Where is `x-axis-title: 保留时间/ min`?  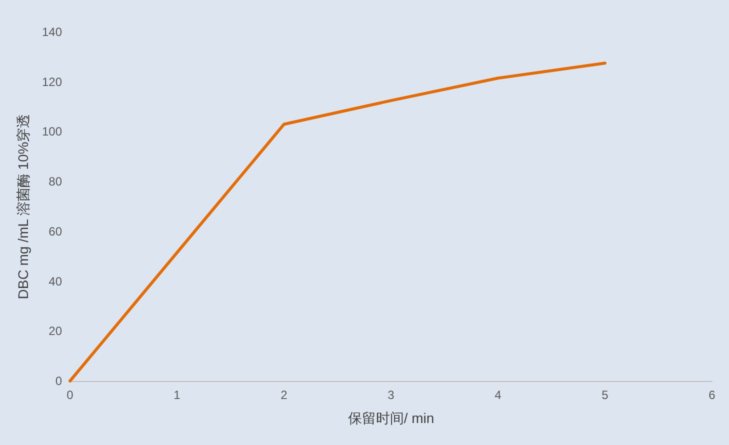 x-axis-title: 保留时间/ min is located at coordinates (391, 418).